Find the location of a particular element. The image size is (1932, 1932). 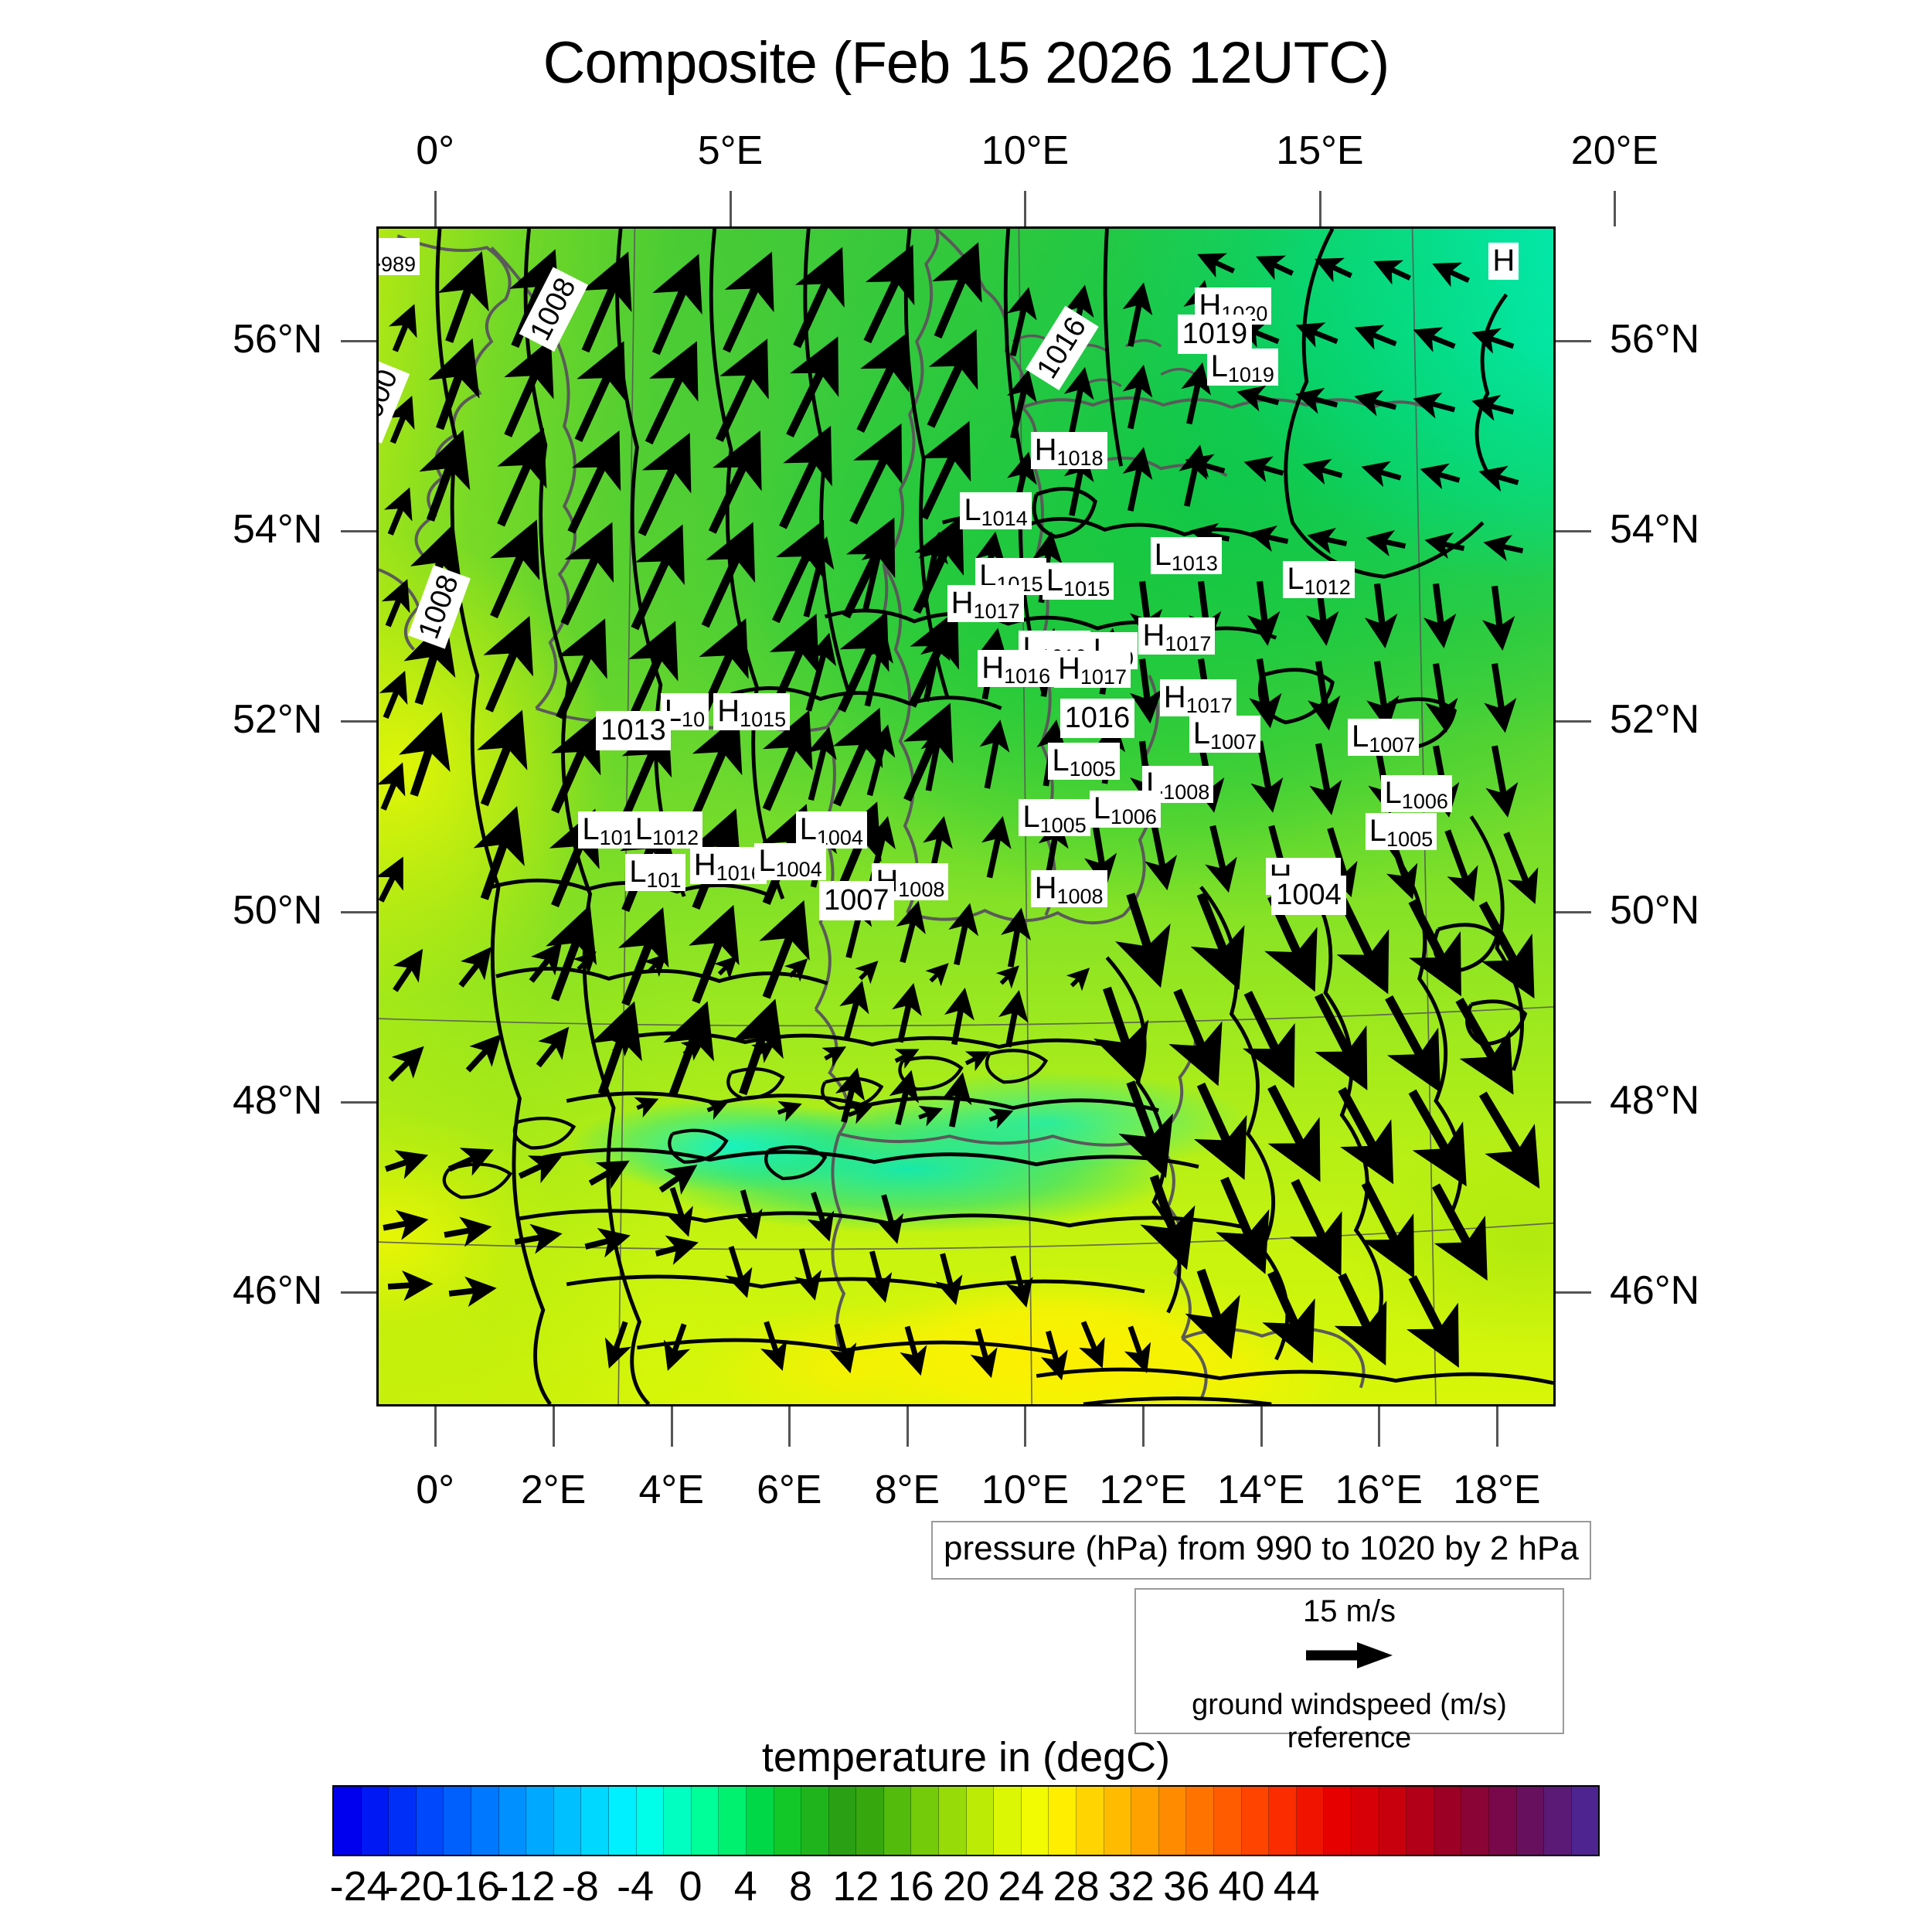

colorbar-tick: -16 is located at coordinates (471, 1886).